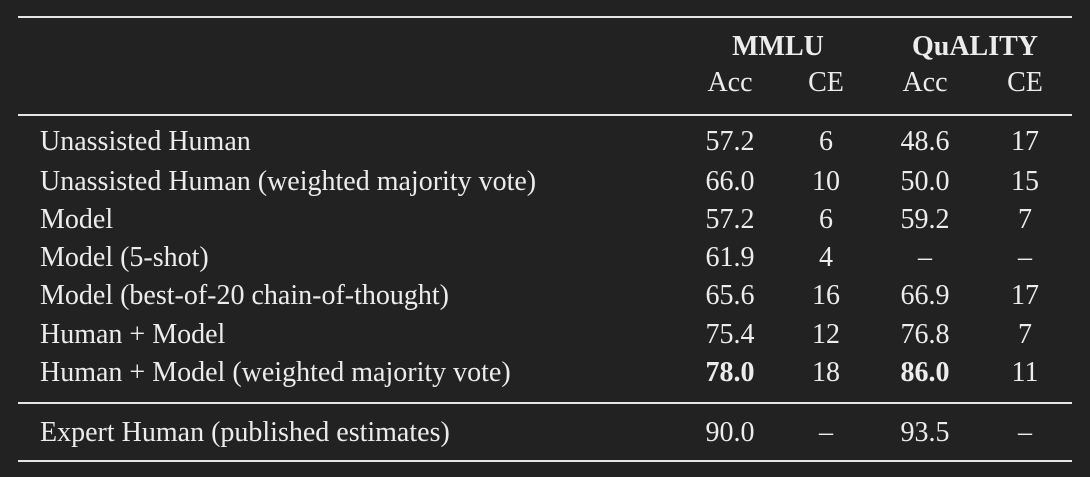  What do you see at coordinates (145, 141) in the screenshot?
I see `row-label: Unassisted Human` at bounding box center [145, 141].